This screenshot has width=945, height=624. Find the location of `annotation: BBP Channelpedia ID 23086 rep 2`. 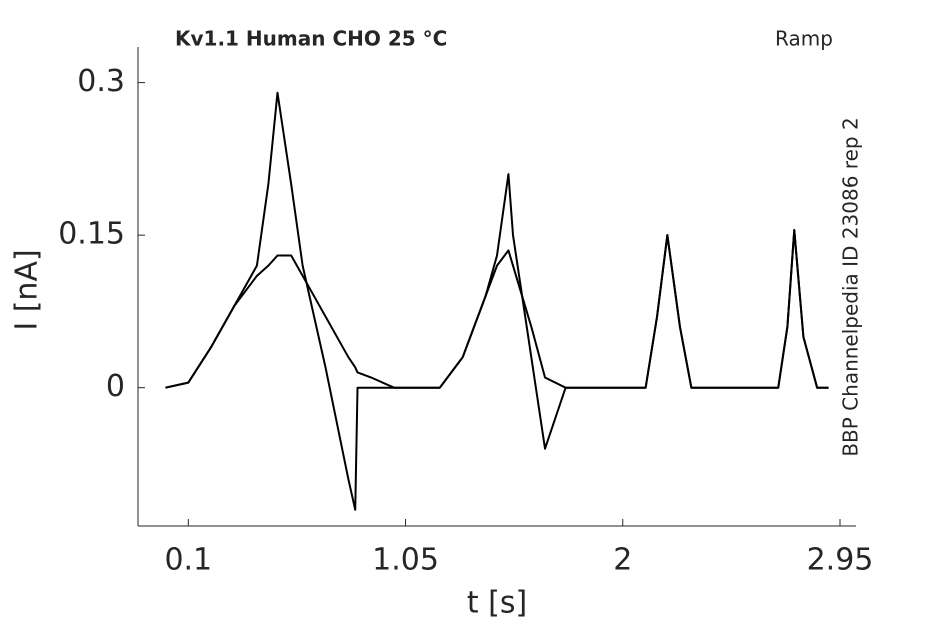

annotation: BBP Channelpedia ID 23086 rep 2 is located at coordinates (851, 286).